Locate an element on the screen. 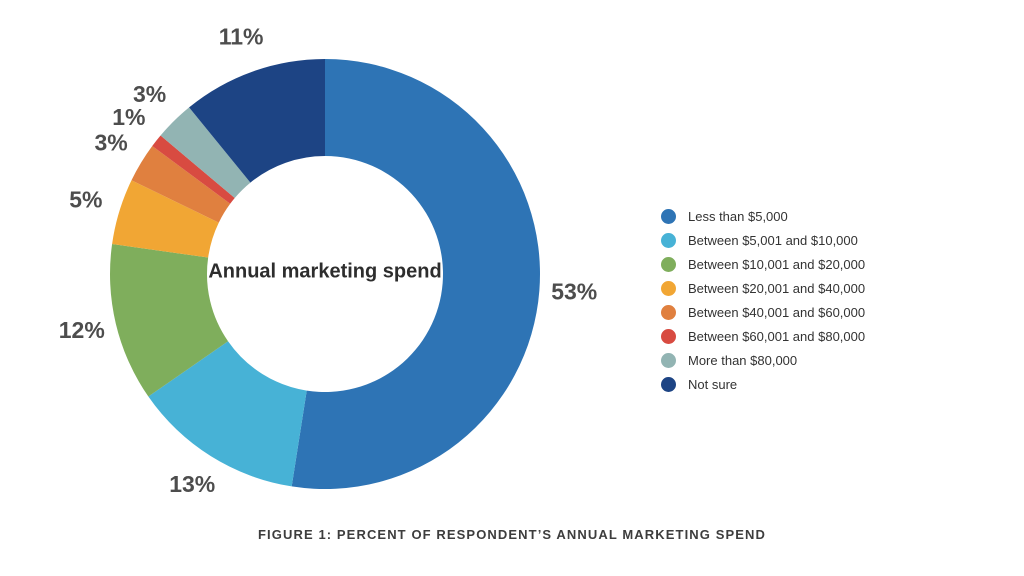 This screenshot has width=1024, height=576. legend-label: Less than $5,000 is located at coordinates (738, 216).